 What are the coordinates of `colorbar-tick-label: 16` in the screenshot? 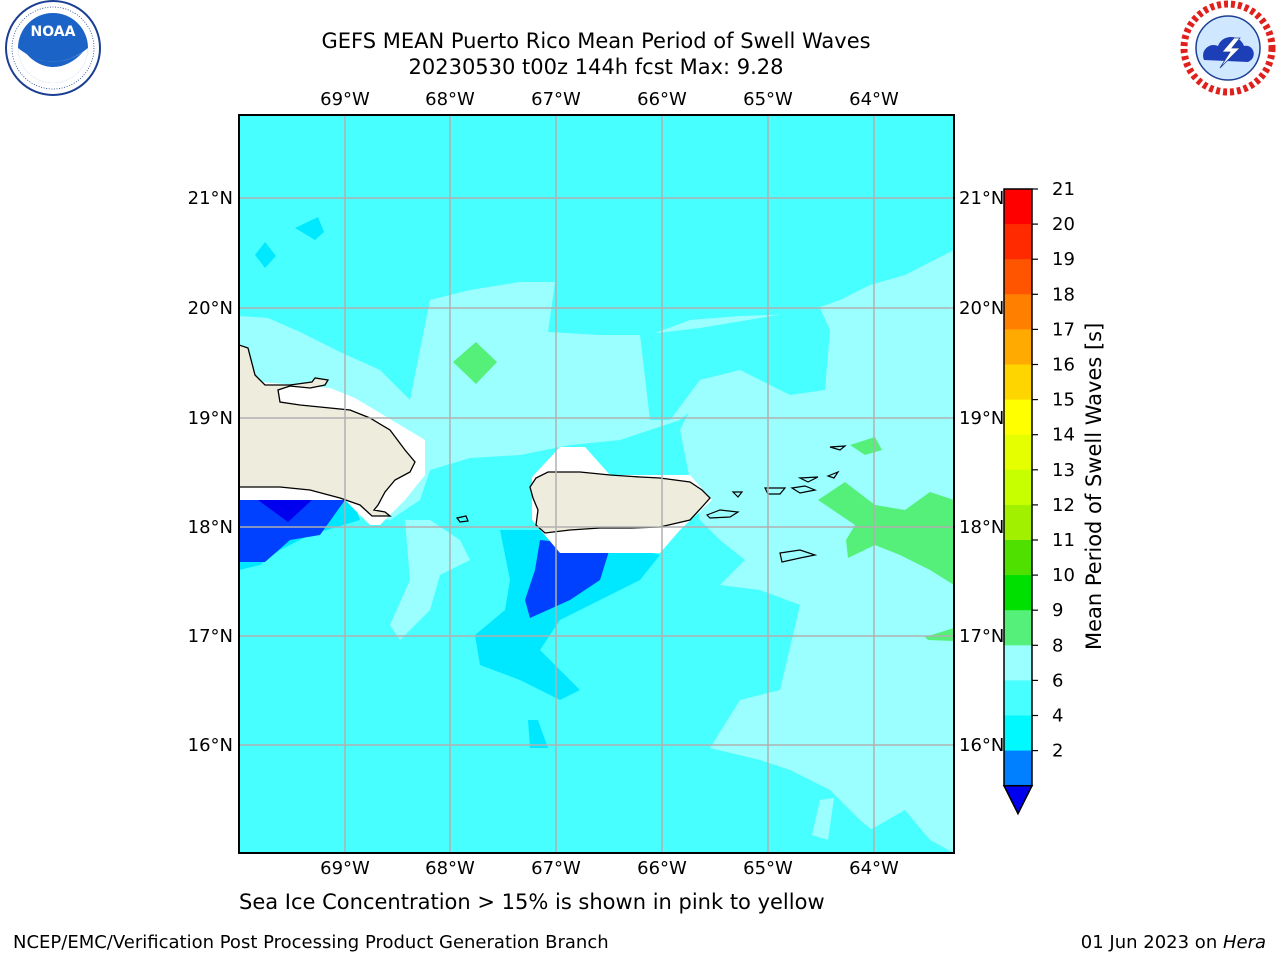 It's located at (1063, 365).